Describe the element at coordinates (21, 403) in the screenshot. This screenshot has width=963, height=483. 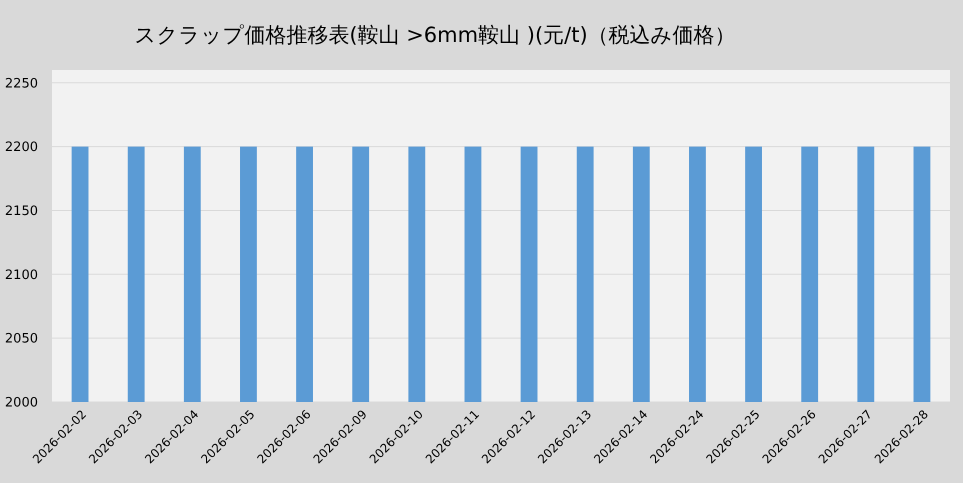
I see `y-tick-label: 2000` at that location.